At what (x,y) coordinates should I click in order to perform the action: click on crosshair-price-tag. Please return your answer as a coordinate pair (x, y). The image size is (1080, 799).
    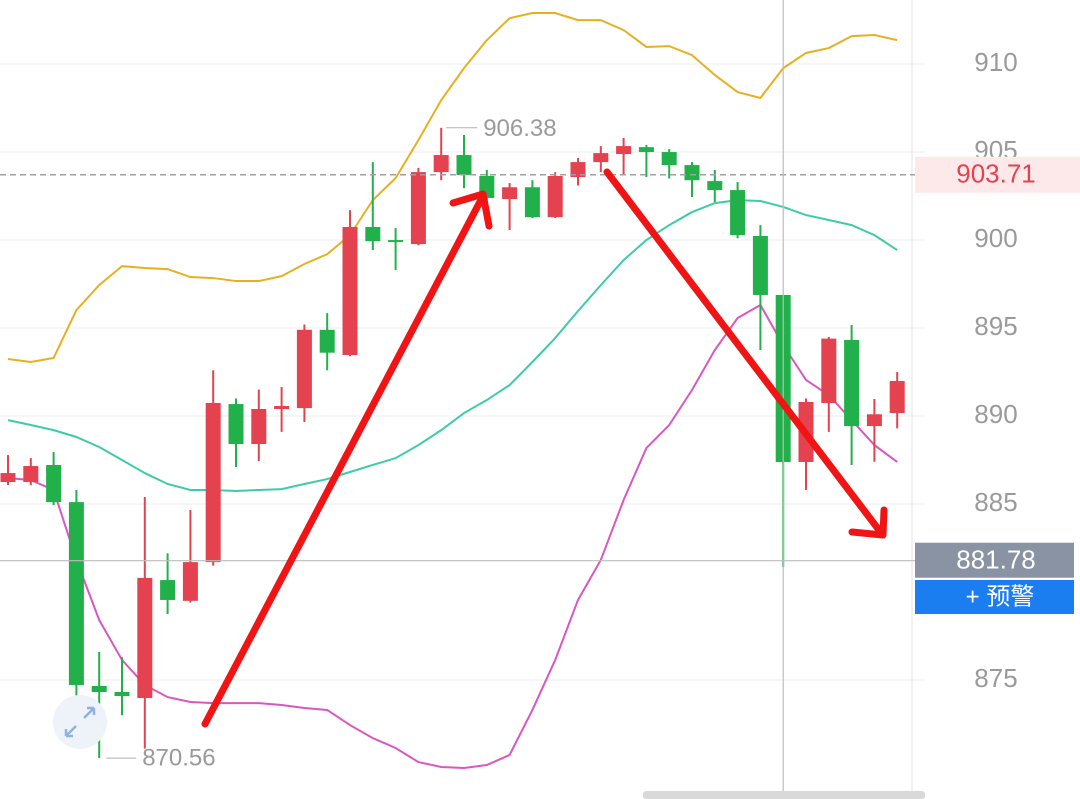
    Looking at the image, I should click on (994, 560).